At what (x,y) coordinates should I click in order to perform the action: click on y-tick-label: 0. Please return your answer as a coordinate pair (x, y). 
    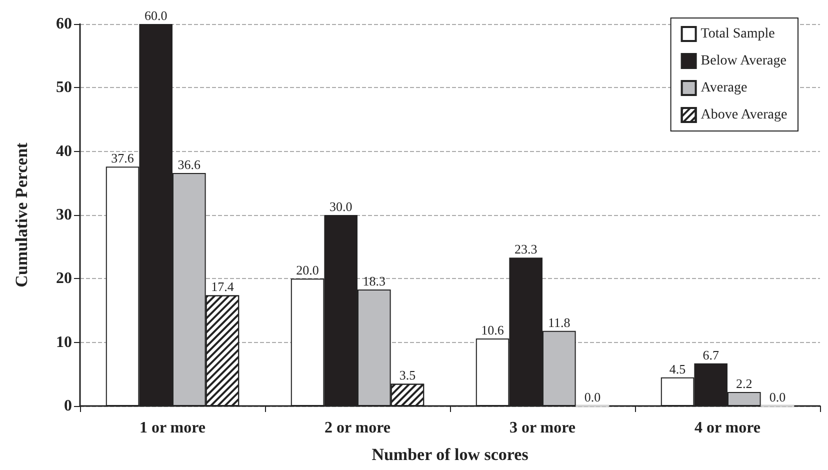
    Looking at the image, I should click on (68, 406).